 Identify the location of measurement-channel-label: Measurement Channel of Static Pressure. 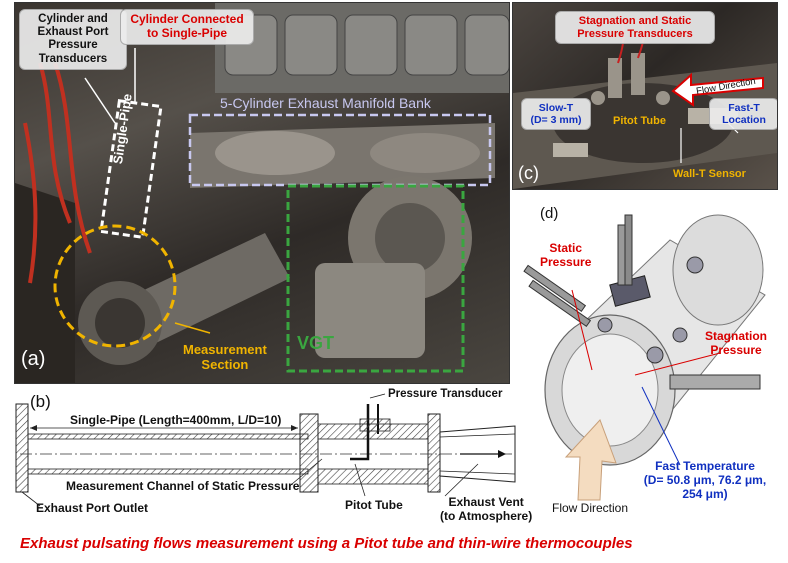
(183, 486).